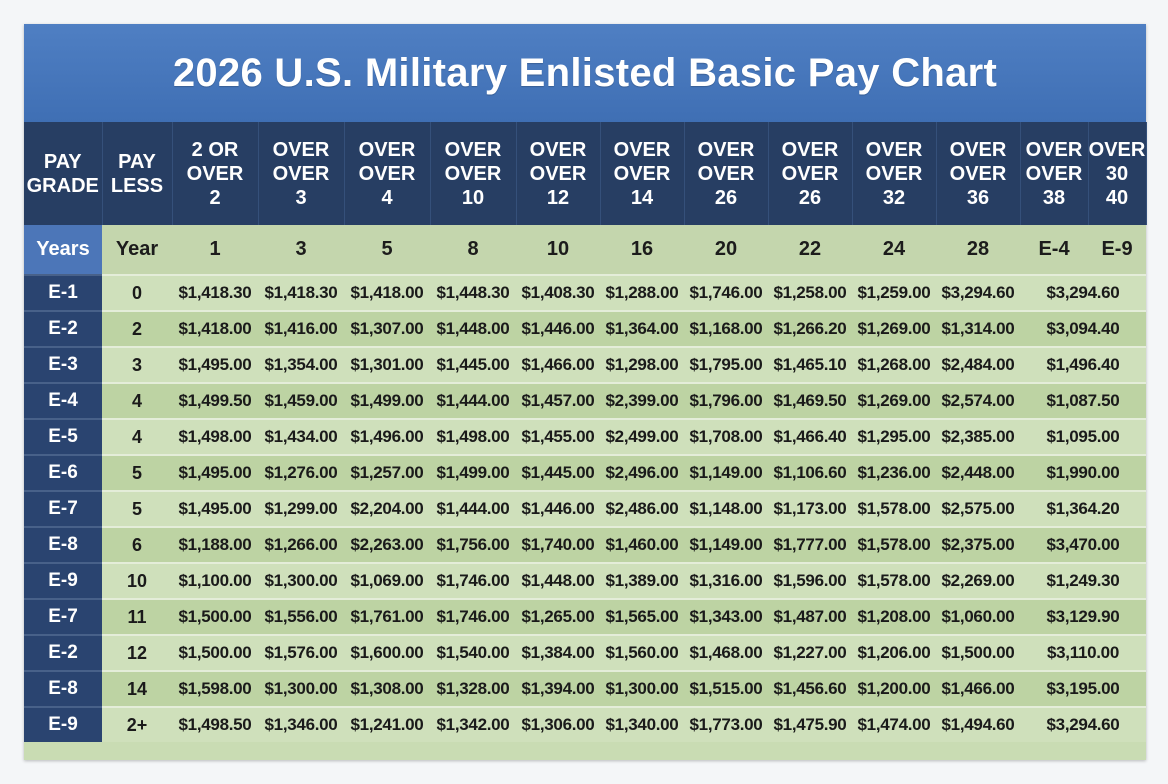 The image size is (1168, 784). What do you see at coordinates (63, 616) in the screenshot?
I see `pay-grade-cell: E-7` at bounding box center [63, 616].